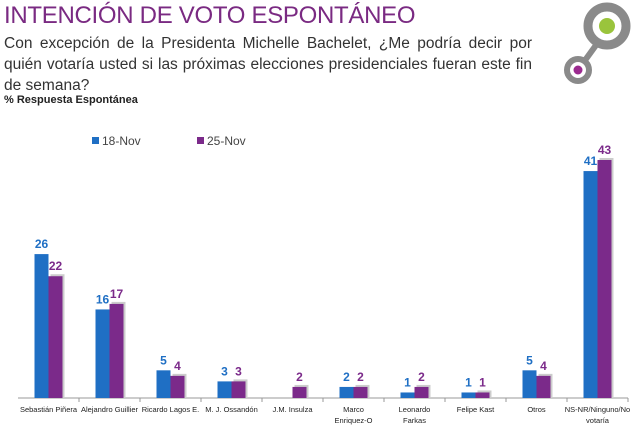 The image size is (635, 427). Describe the element at coordinates (605, 150) in the screenshot. I see `data-label: 43` at that location.